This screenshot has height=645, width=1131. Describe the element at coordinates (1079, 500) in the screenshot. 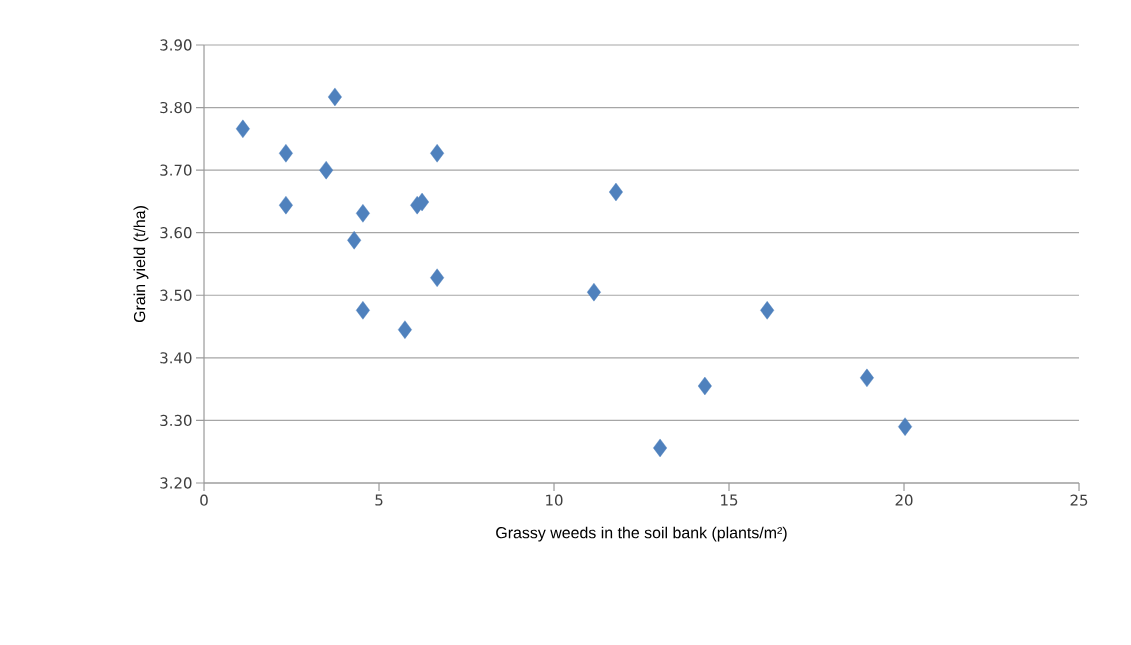

I see `x-tick-label: 25` at that location.